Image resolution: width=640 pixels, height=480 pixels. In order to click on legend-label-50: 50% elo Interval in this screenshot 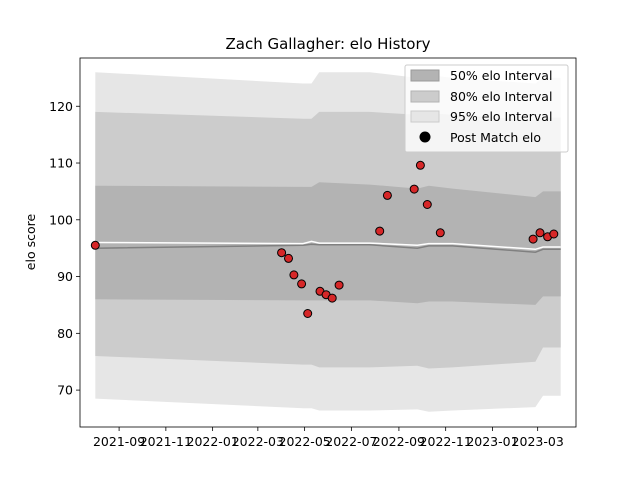, I will do `click(501, 75)`.